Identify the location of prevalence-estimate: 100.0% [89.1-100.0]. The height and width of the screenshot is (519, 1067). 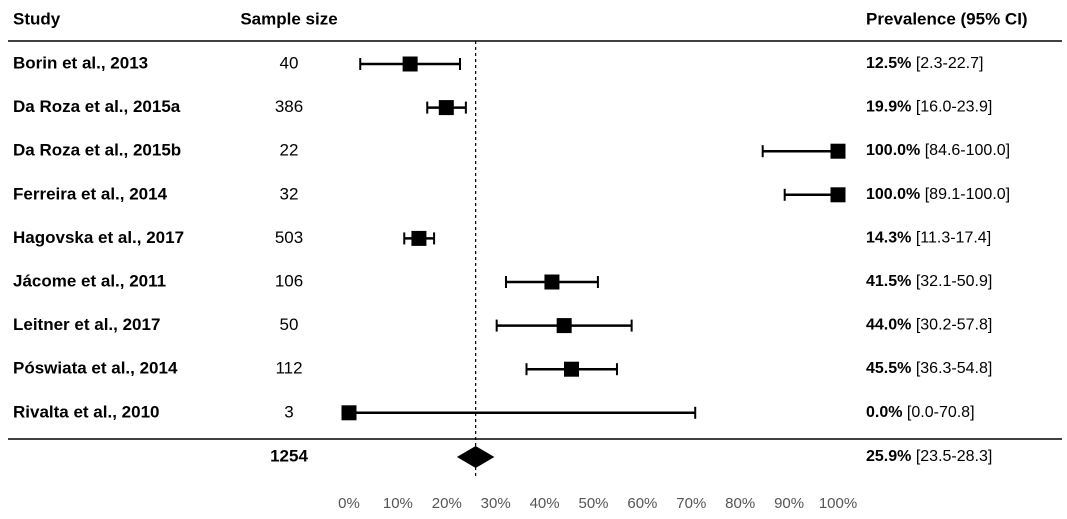
(938, 194).